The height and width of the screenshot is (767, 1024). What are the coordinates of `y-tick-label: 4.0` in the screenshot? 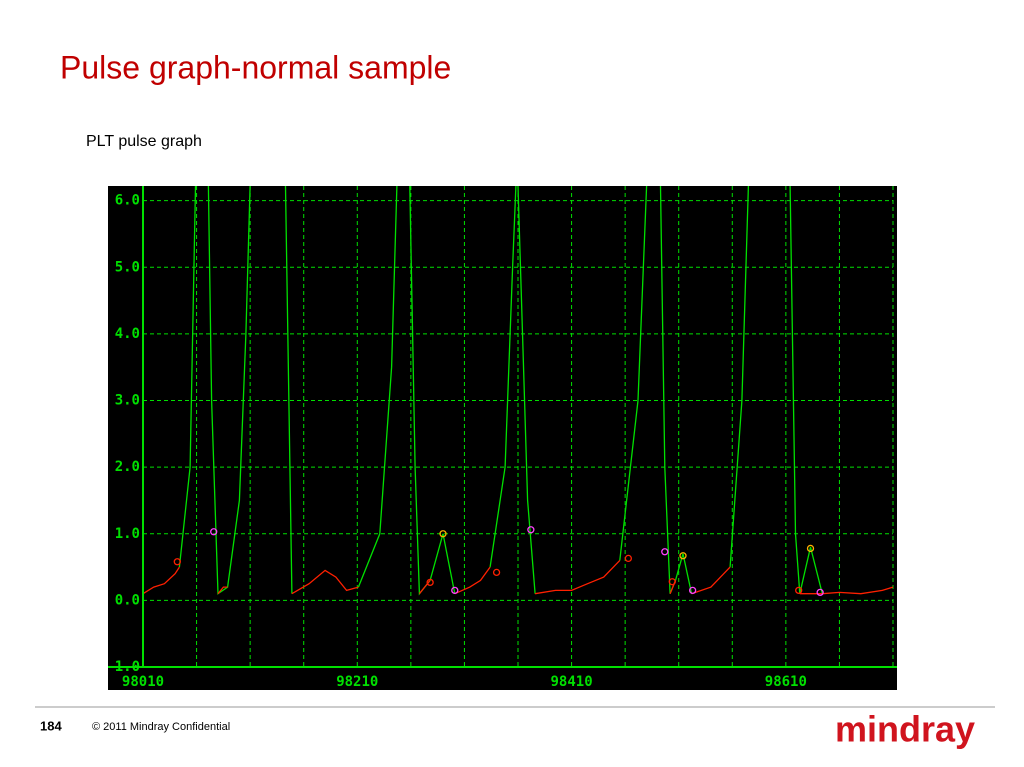 It's located at (127, 334).